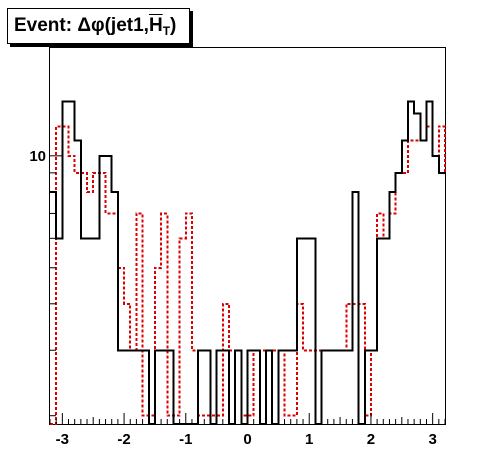 This screenshot has height=472, width=496. What do you see at coordinates (185, 439) in the screenshot?
I see `x-tick-label: -1` at bounding box center [185, 439].